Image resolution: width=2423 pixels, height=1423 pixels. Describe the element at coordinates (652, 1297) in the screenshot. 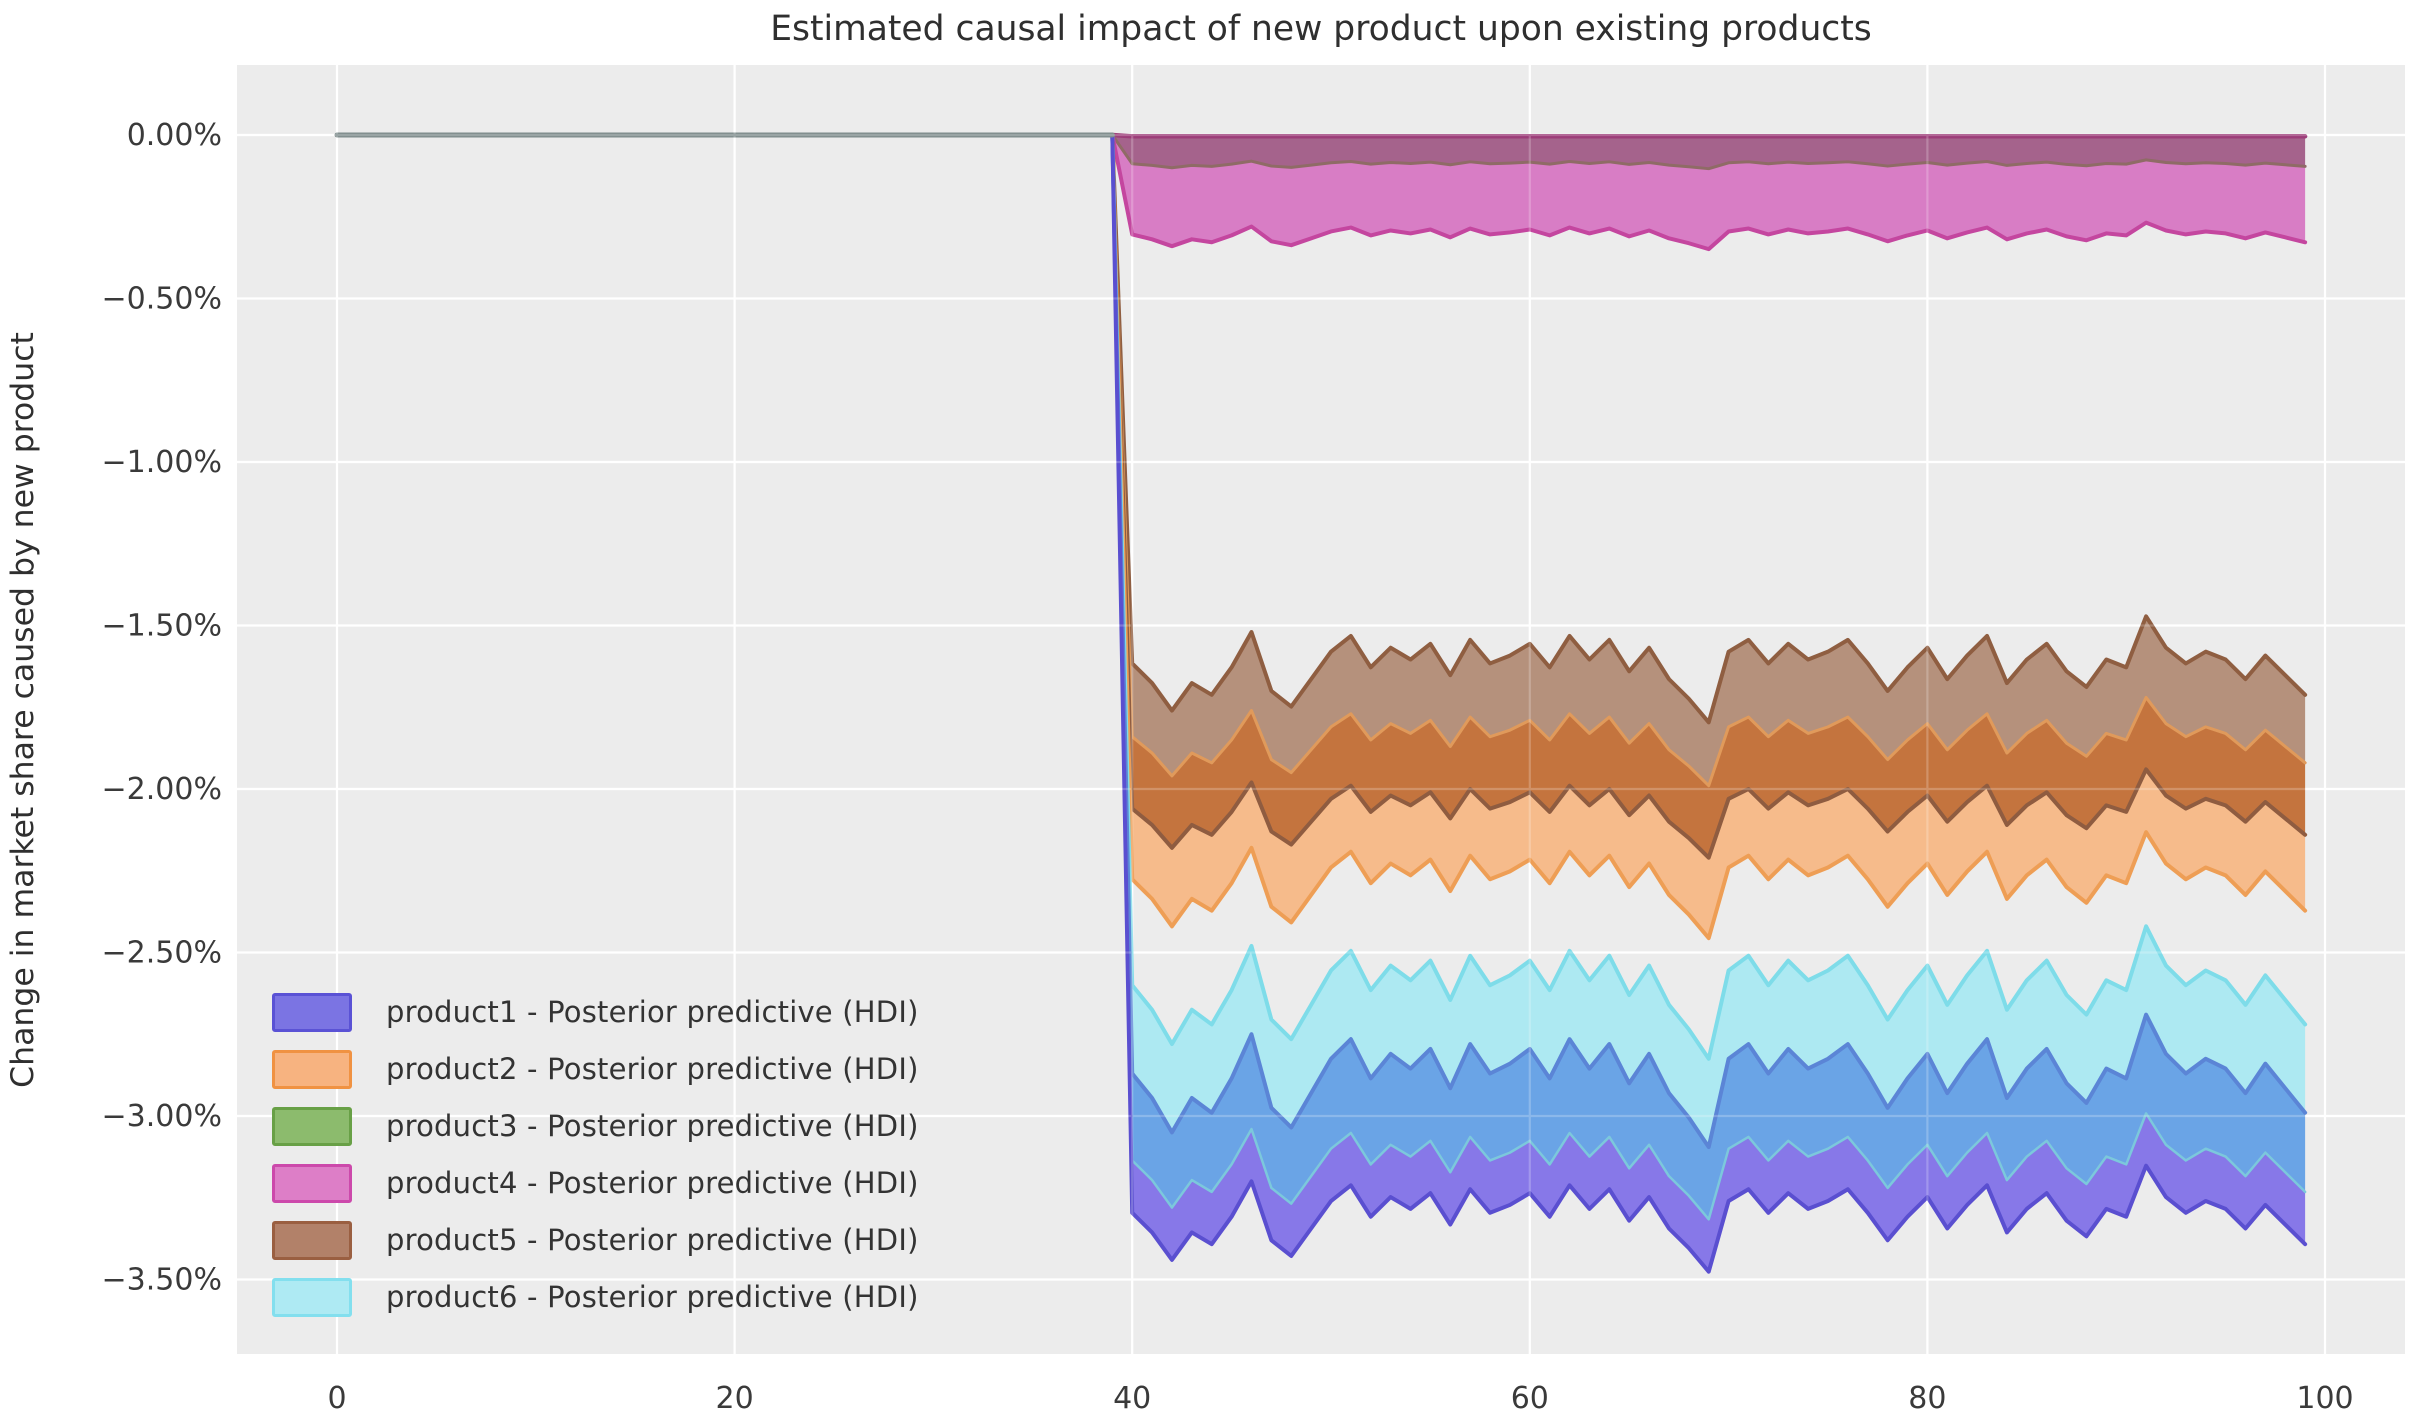

I see `legend-label: product6 - Posterior predictive (HDI)` at that location.